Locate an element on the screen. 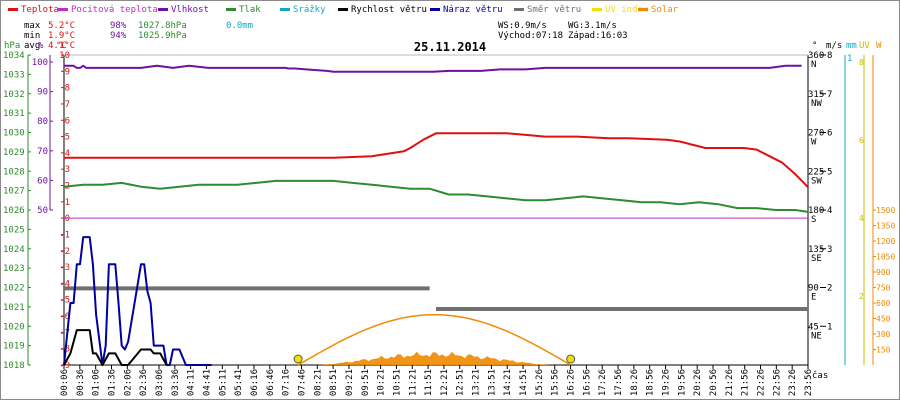 This screenshot has height=400, width=900. x-tick-label: 03:06 is located at coordinates (160, 382).